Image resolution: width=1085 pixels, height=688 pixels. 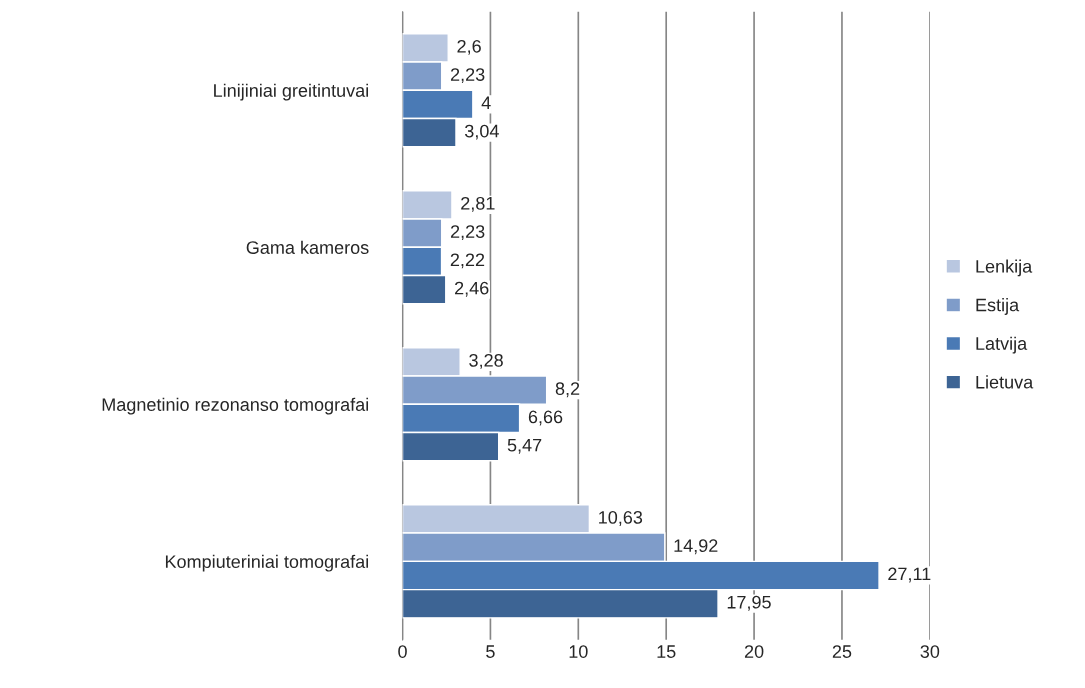 What do you see at coordinates (749, 603) in the screenshot?
I see `data-label: 17,95` at bounding box center [749, 603].